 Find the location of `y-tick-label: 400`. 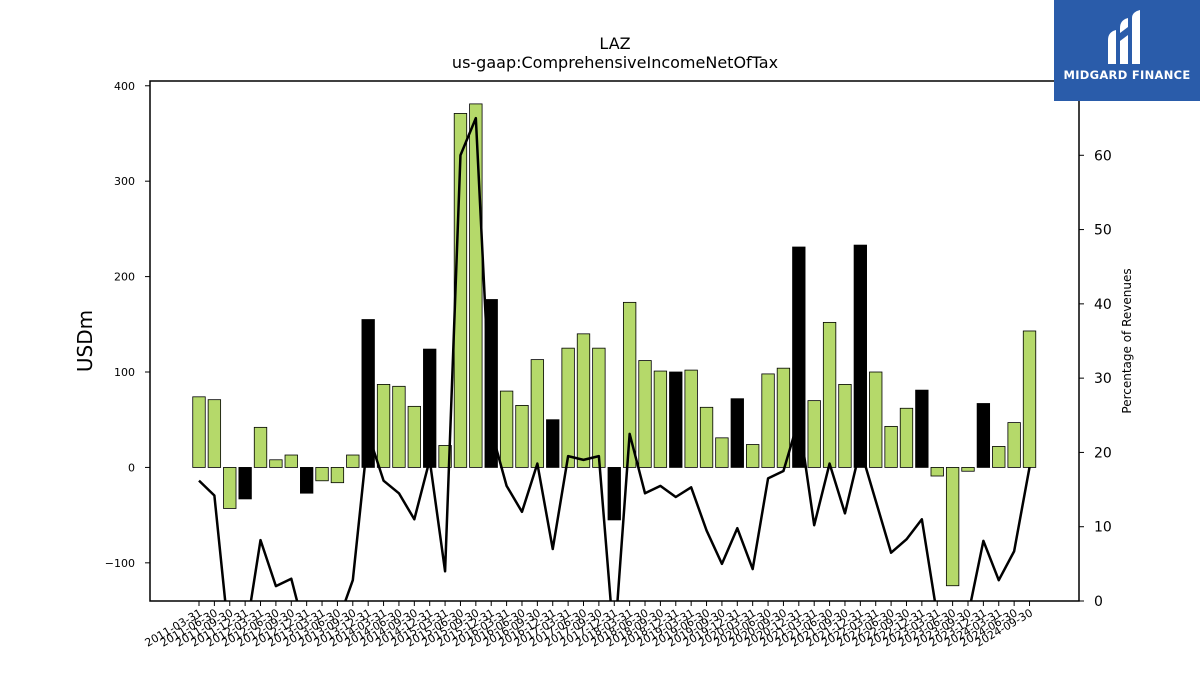

y-tick-label: 400 is located at coordinates (124, 86).